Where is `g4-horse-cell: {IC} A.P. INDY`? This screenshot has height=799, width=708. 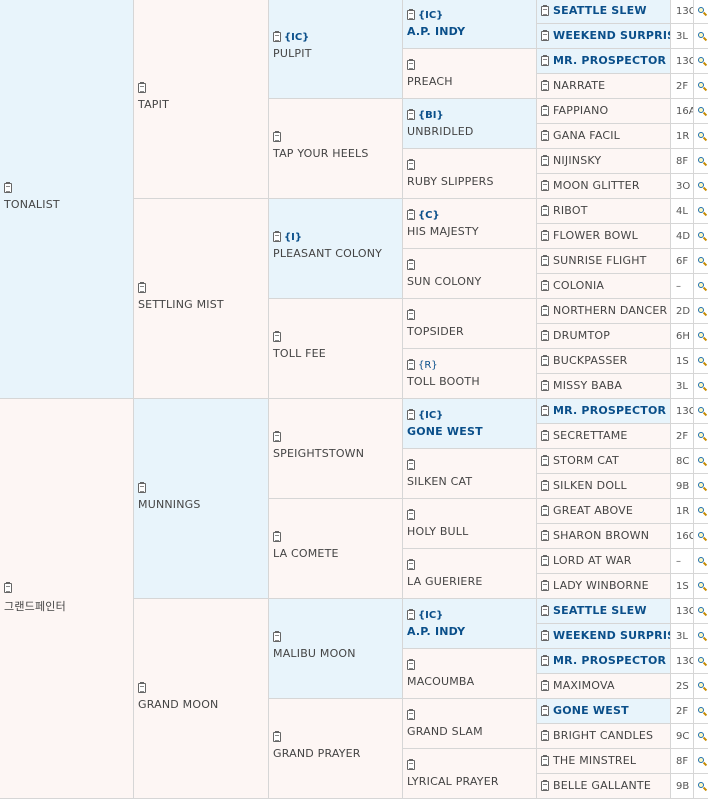
g4-horse-cell: {IC} A.P. INDY is located at coordinates (470, 24).